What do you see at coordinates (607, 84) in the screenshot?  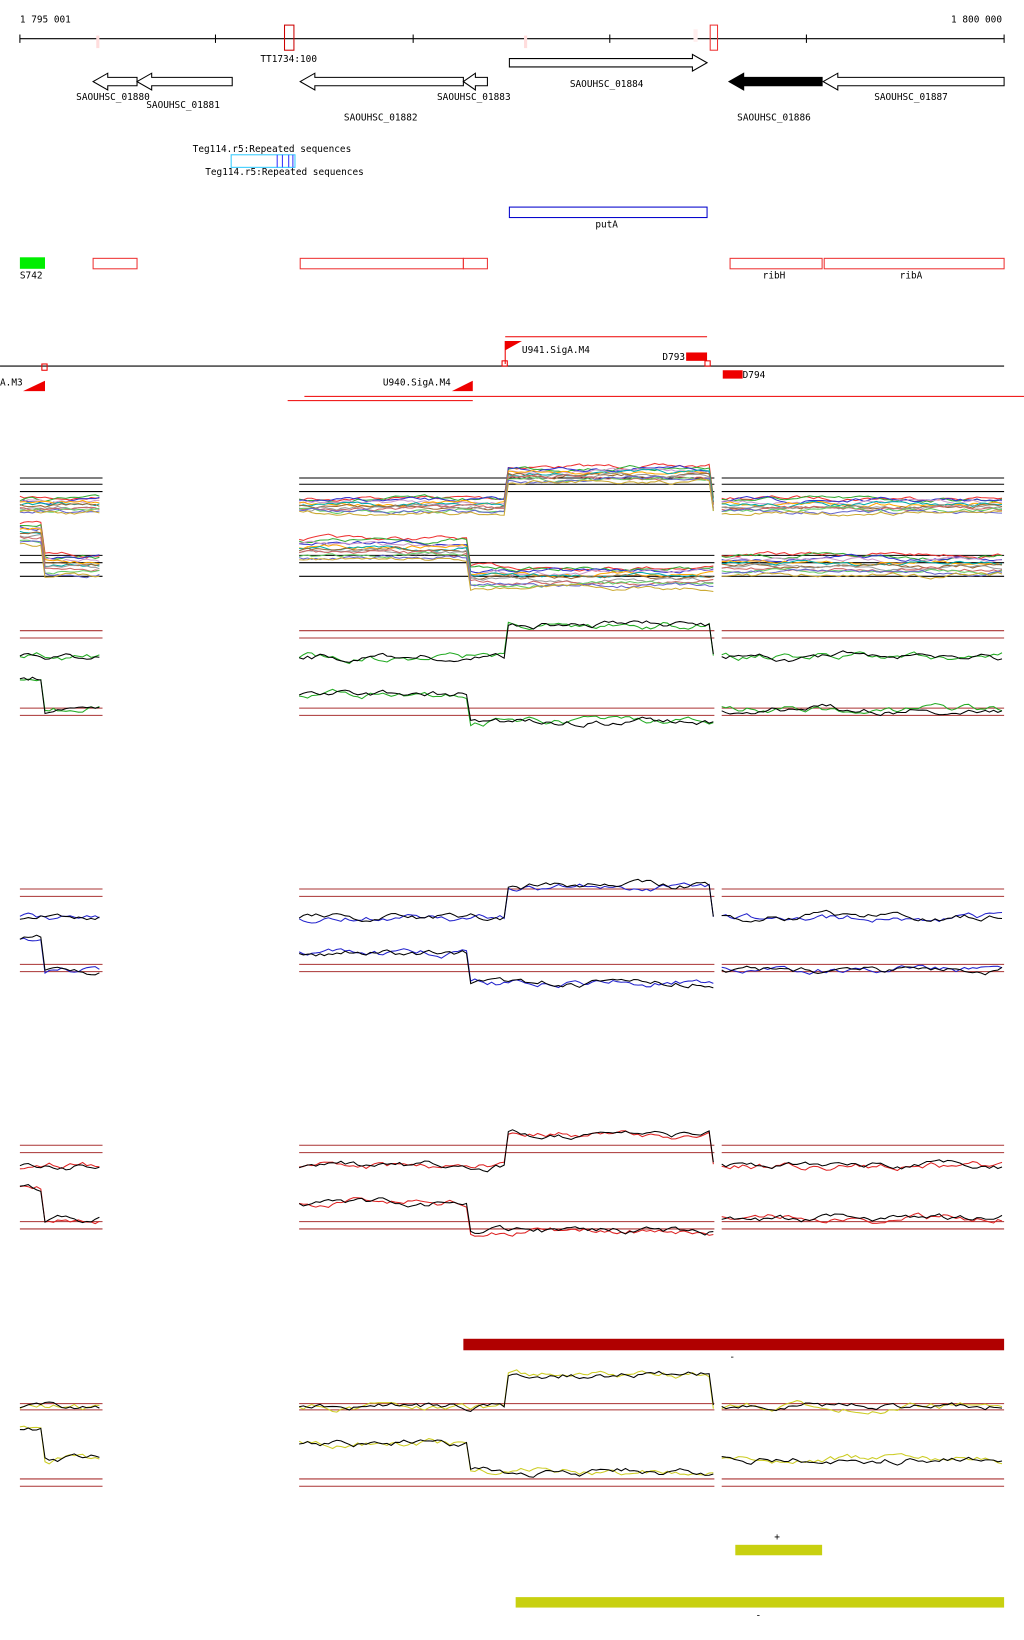 I see `gene-label: SAOUHSC_01884` at bounding box center [607, 84].